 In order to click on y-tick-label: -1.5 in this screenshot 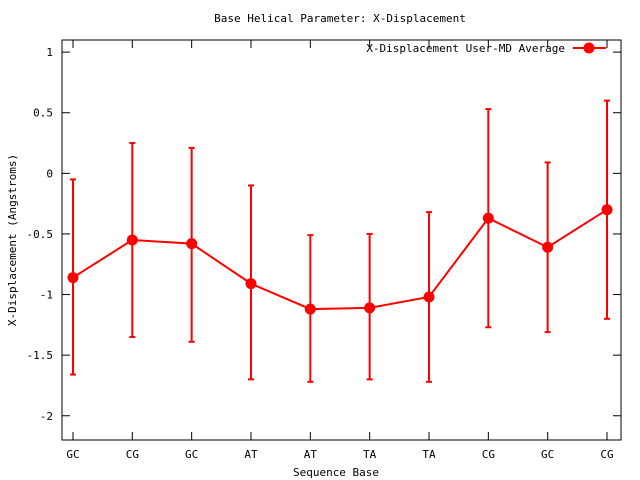, I will do `click(40, 355)`.